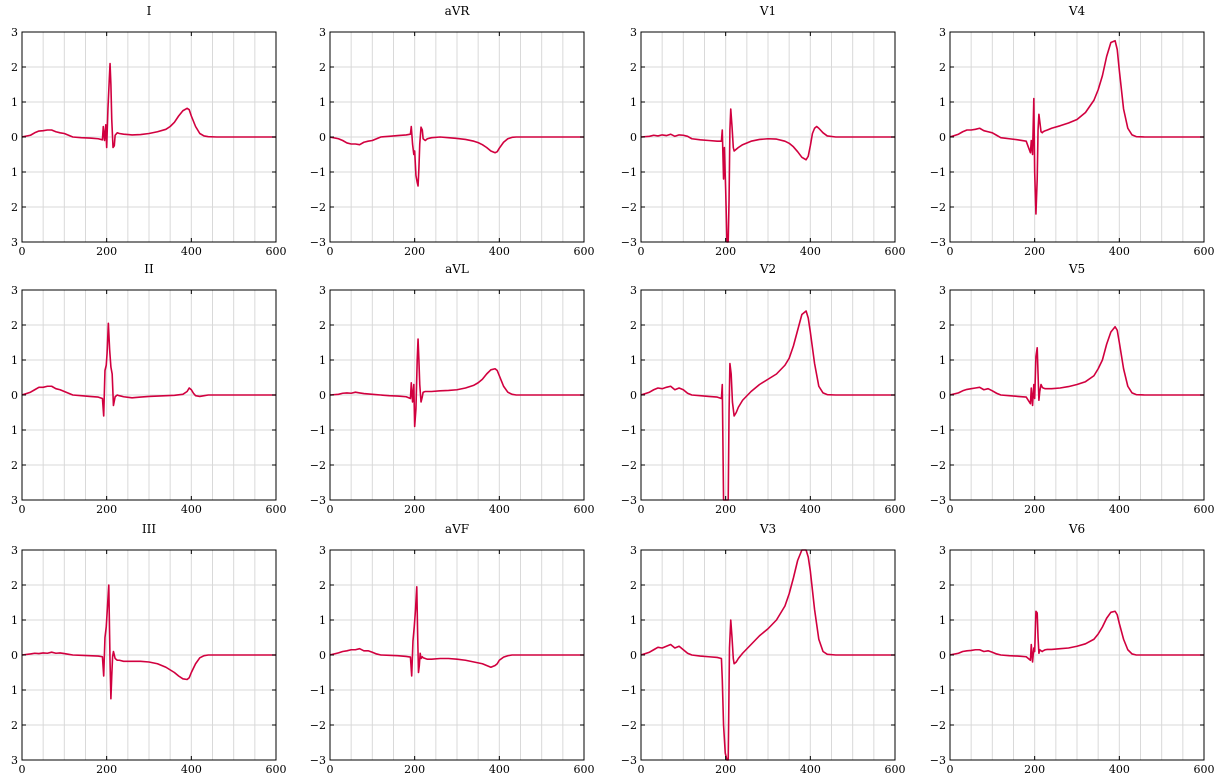  Describe the element at coordinates (457, 383) in the screenshot. I see `trace-line-avl` at that location.